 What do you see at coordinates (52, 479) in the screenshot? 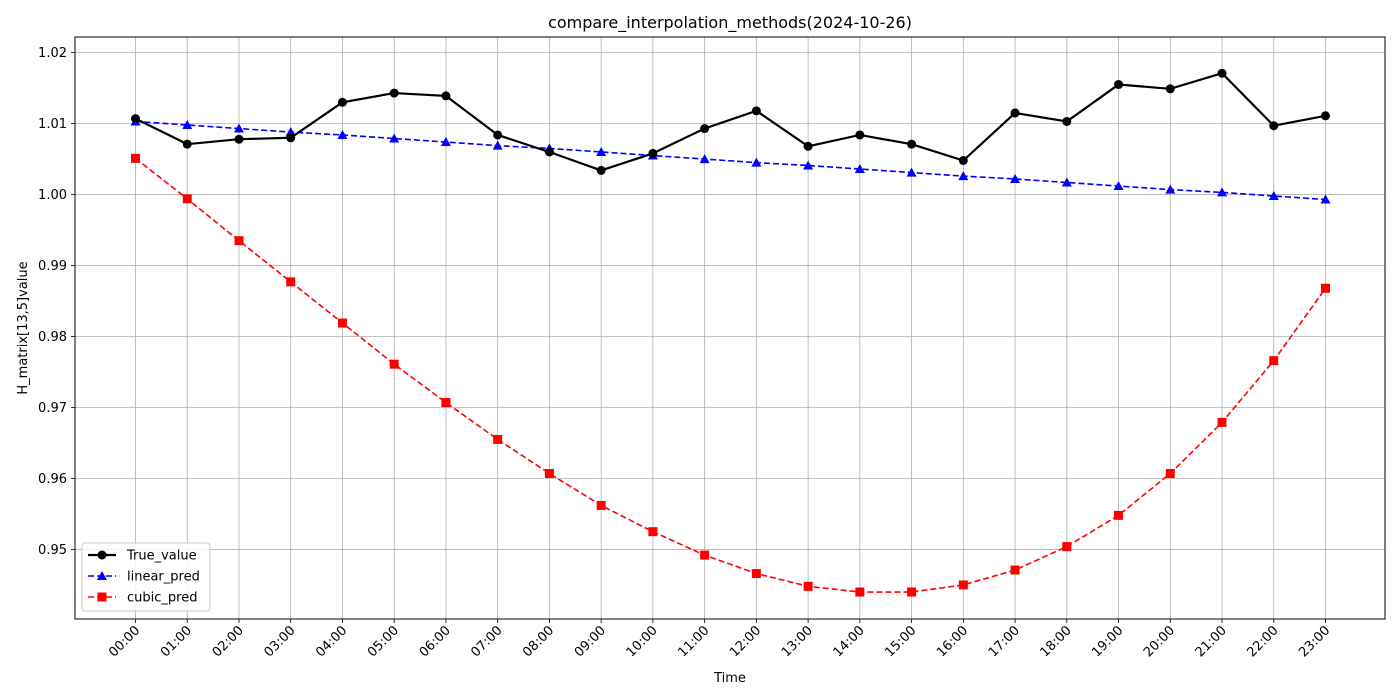
I see `y-tick-label: 0.96` at bounding box center [52, 479].